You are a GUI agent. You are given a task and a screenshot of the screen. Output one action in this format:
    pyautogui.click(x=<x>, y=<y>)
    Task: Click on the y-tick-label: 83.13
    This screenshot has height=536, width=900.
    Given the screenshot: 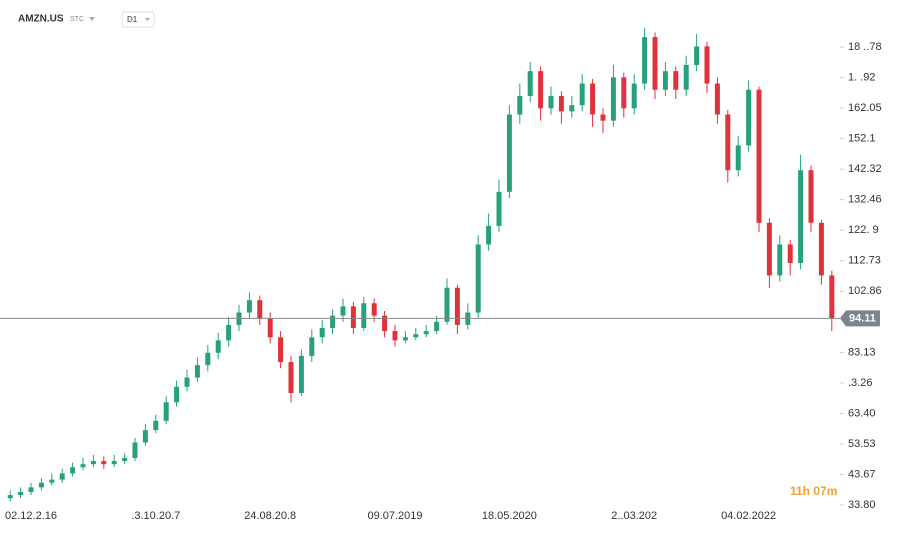 What is the action you would take?
    pyautogui.click(x=862, y=352)
    